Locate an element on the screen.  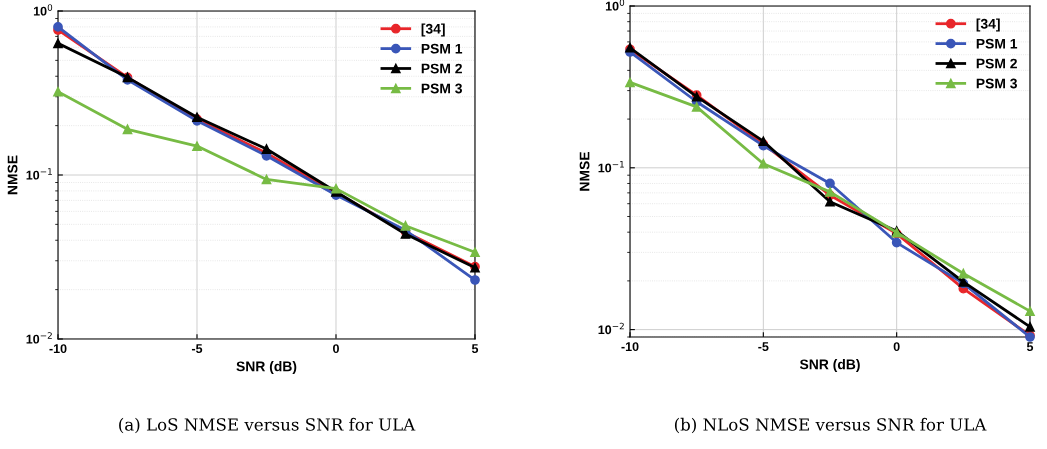
text: (b) NLoS NMSE versus SNR for ULA is located at coordinates (830, 425).